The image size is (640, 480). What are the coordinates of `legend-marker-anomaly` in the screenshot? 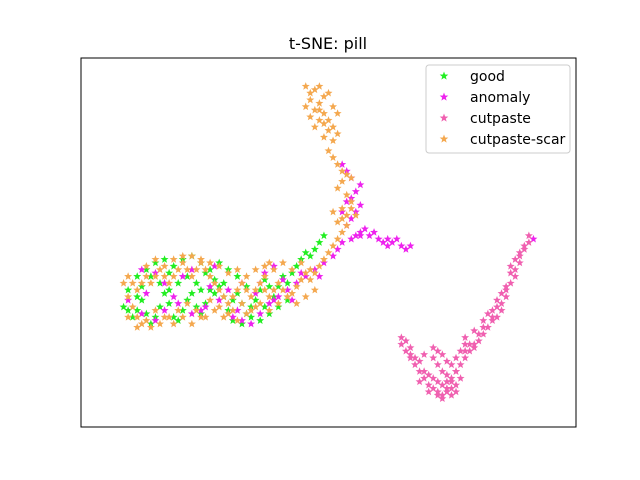 It's located at (444, 96).